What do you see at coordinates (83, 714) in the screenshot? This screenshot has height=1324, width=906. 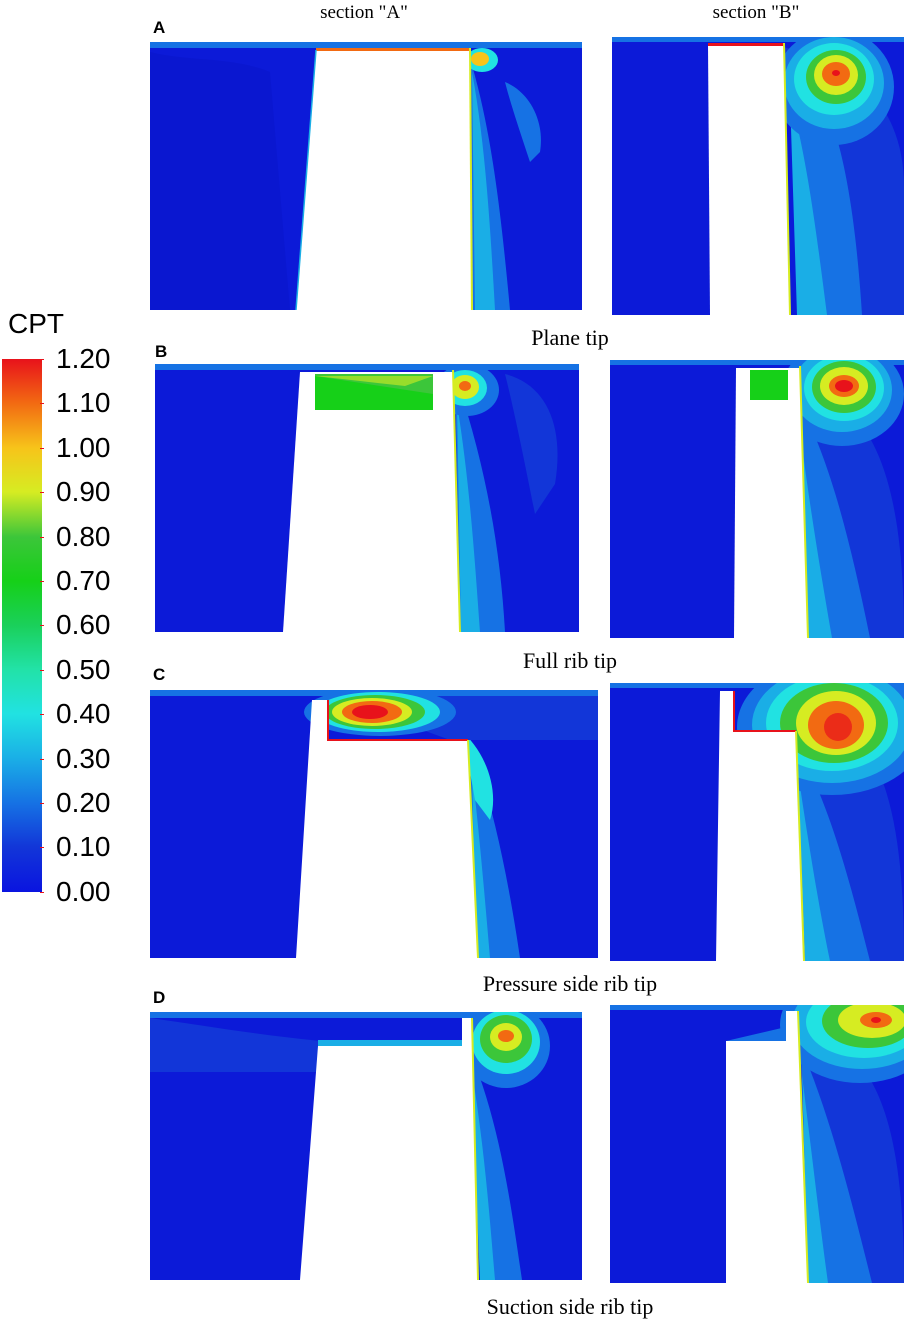 I see `legend-tick-label: 0.40` at bounding box center [83, 714].